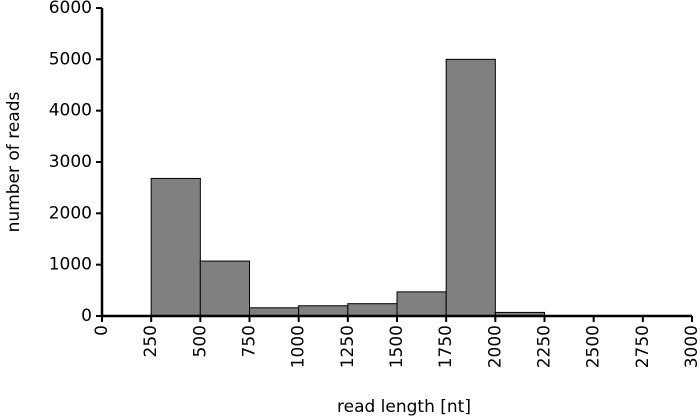  Describe the element at coordinates (495, 346) in the screenshot. I see `x-tick-label: 2000` at that location.